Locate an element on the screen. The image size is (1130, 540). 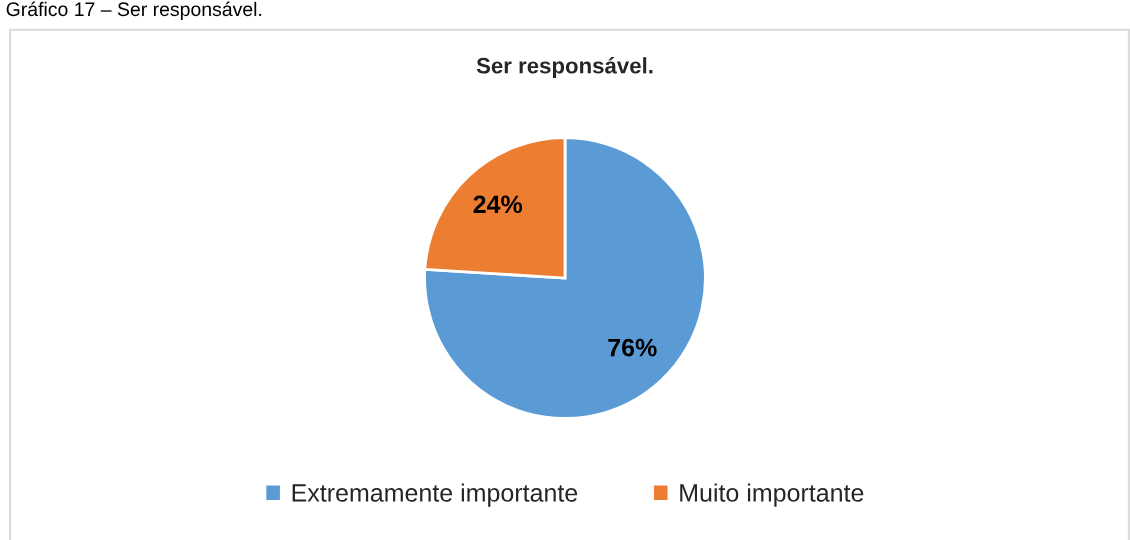
legend-label: Muito importante is located at coordinates (772, 495).